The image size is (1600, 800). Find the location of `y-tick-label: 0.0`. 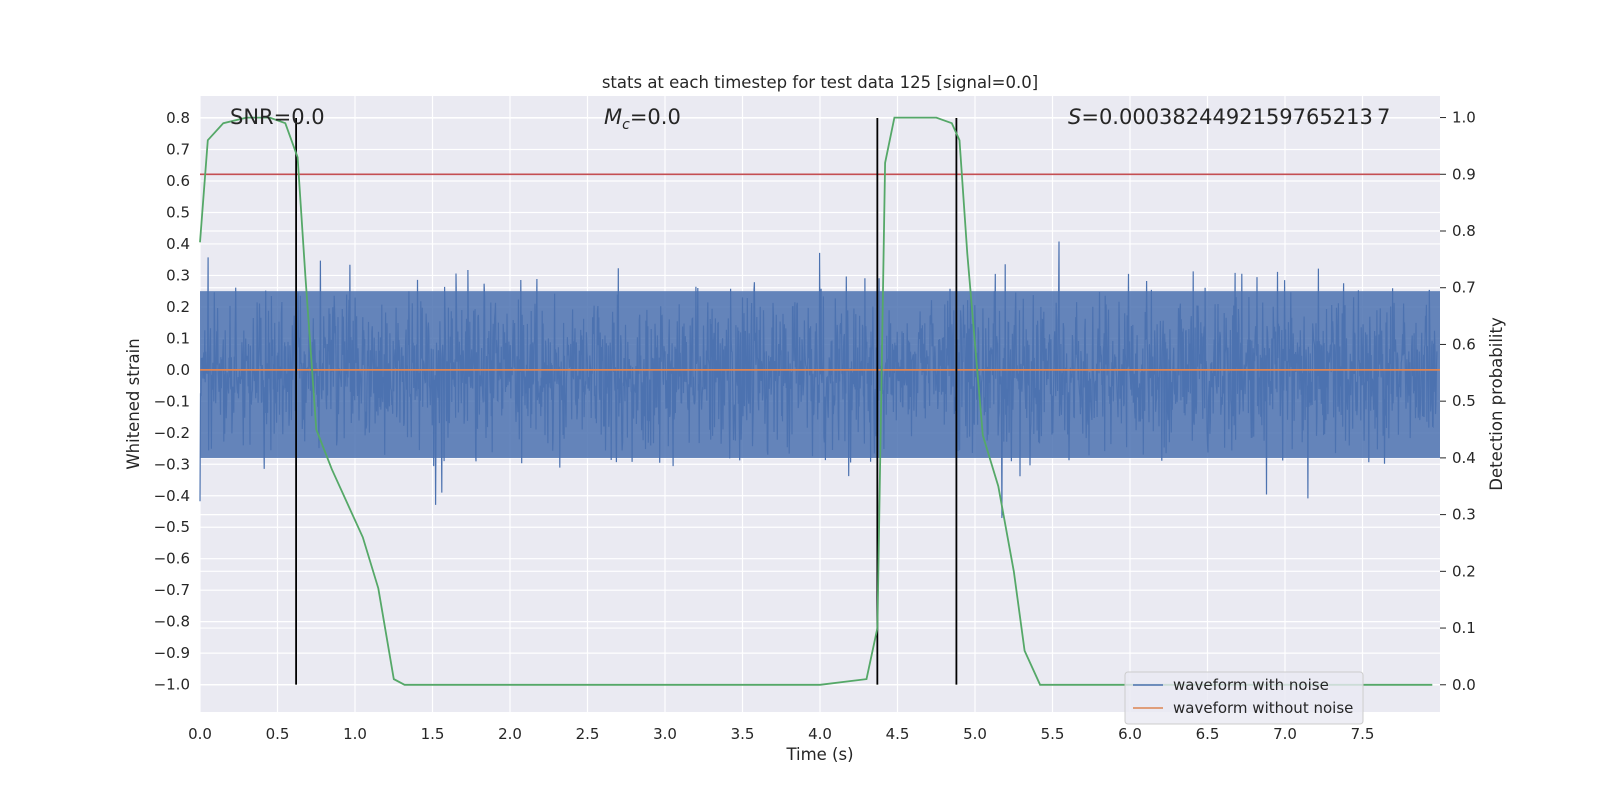

y-tick-label: 0.0 is located at coordinates (178, 370).